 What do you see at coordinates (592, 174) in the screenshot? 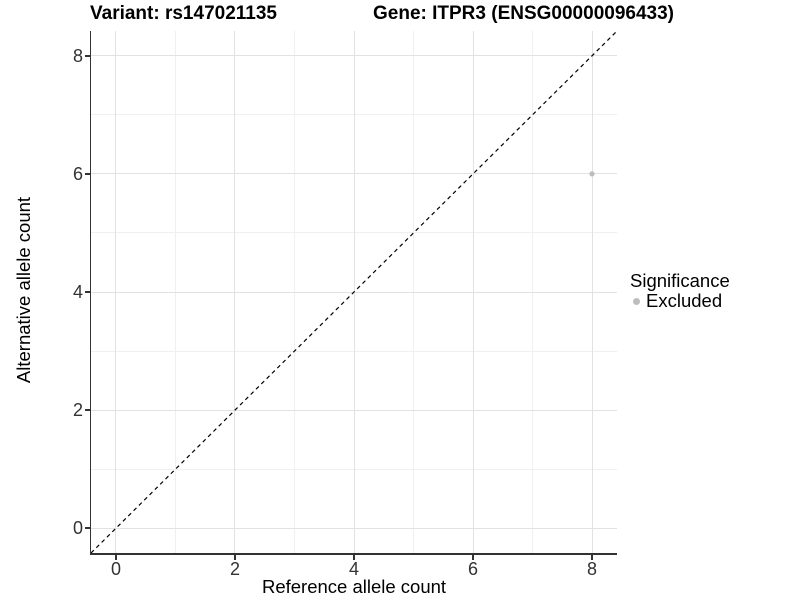
I see `data-point` at bounding box center [592, 174].